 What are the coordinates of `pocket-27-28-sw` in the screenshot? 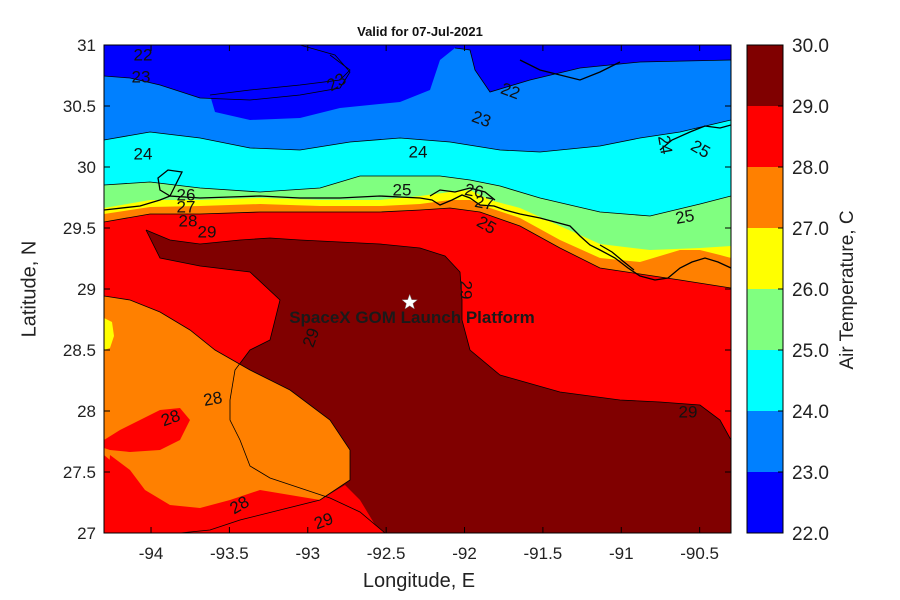 It's located at (227, 414).